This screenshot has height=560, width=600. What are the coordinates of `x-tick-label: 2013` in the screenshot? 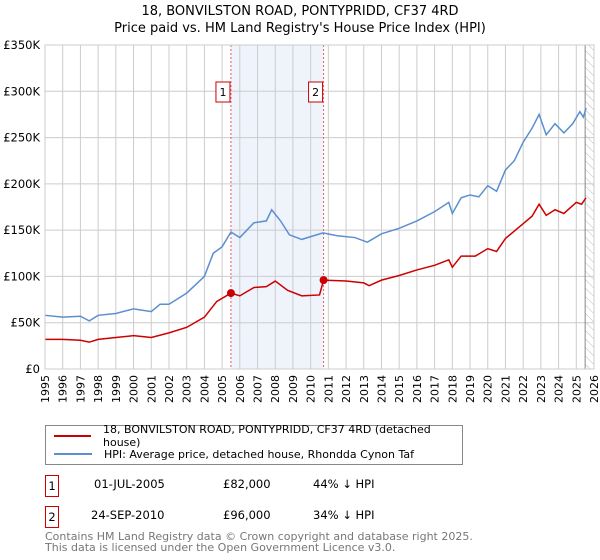 It's located at (364, 389).